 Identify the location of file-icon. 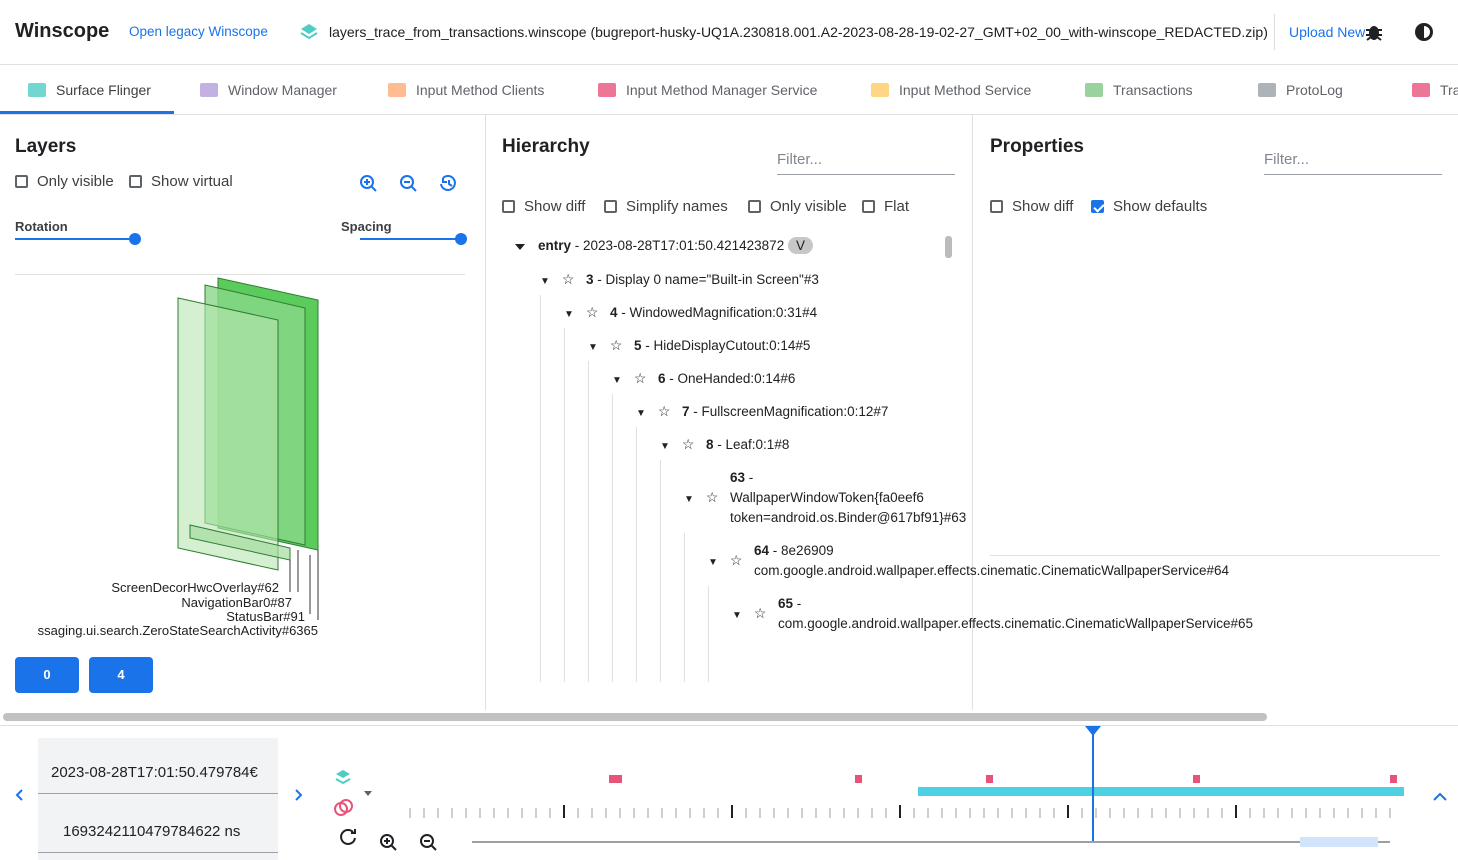
(309, 32).